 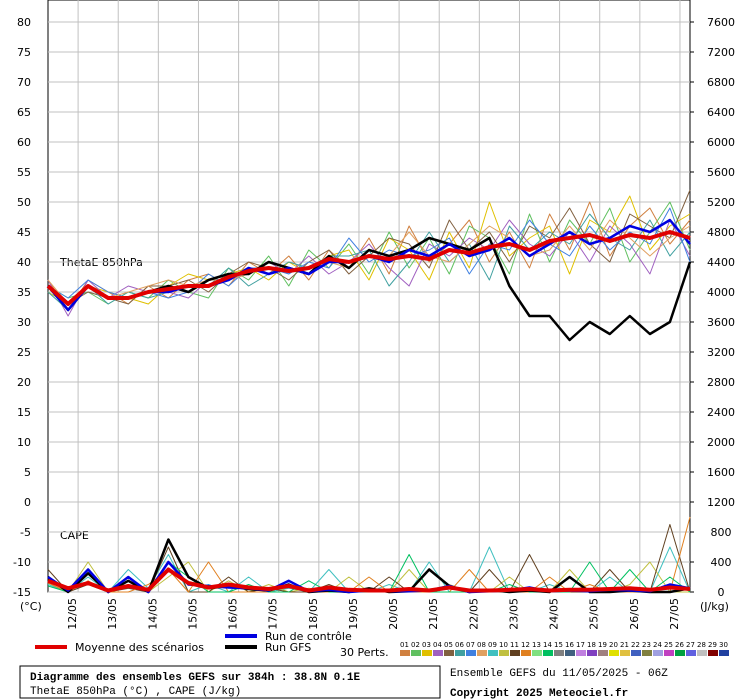 I want to click on y-tick-label: 70, so click(x=24, y=82).